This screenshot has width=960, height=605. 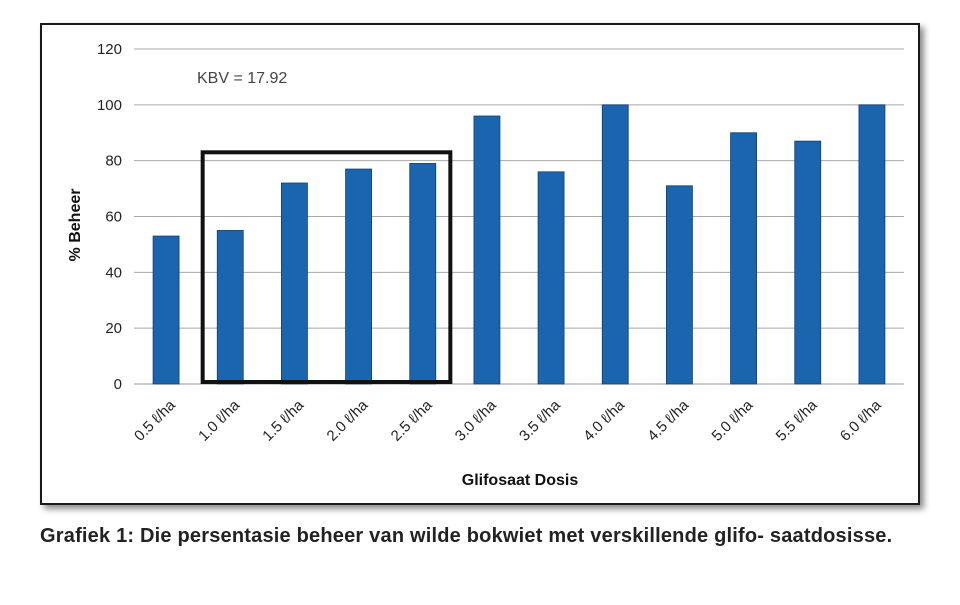 What do you see at coordinates (113, 161) in the screenshot?
I see `y-tick-label: 80` at bounding box center [113, 161].